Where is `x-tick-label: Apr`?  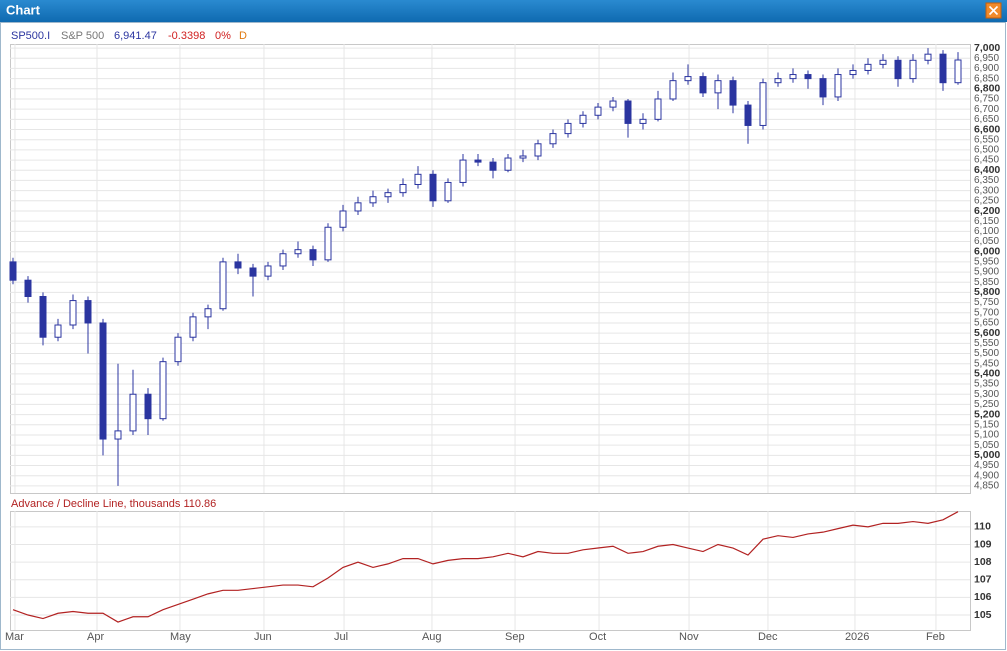 x-tick-label: Apr is located at coordinates (95, 637).